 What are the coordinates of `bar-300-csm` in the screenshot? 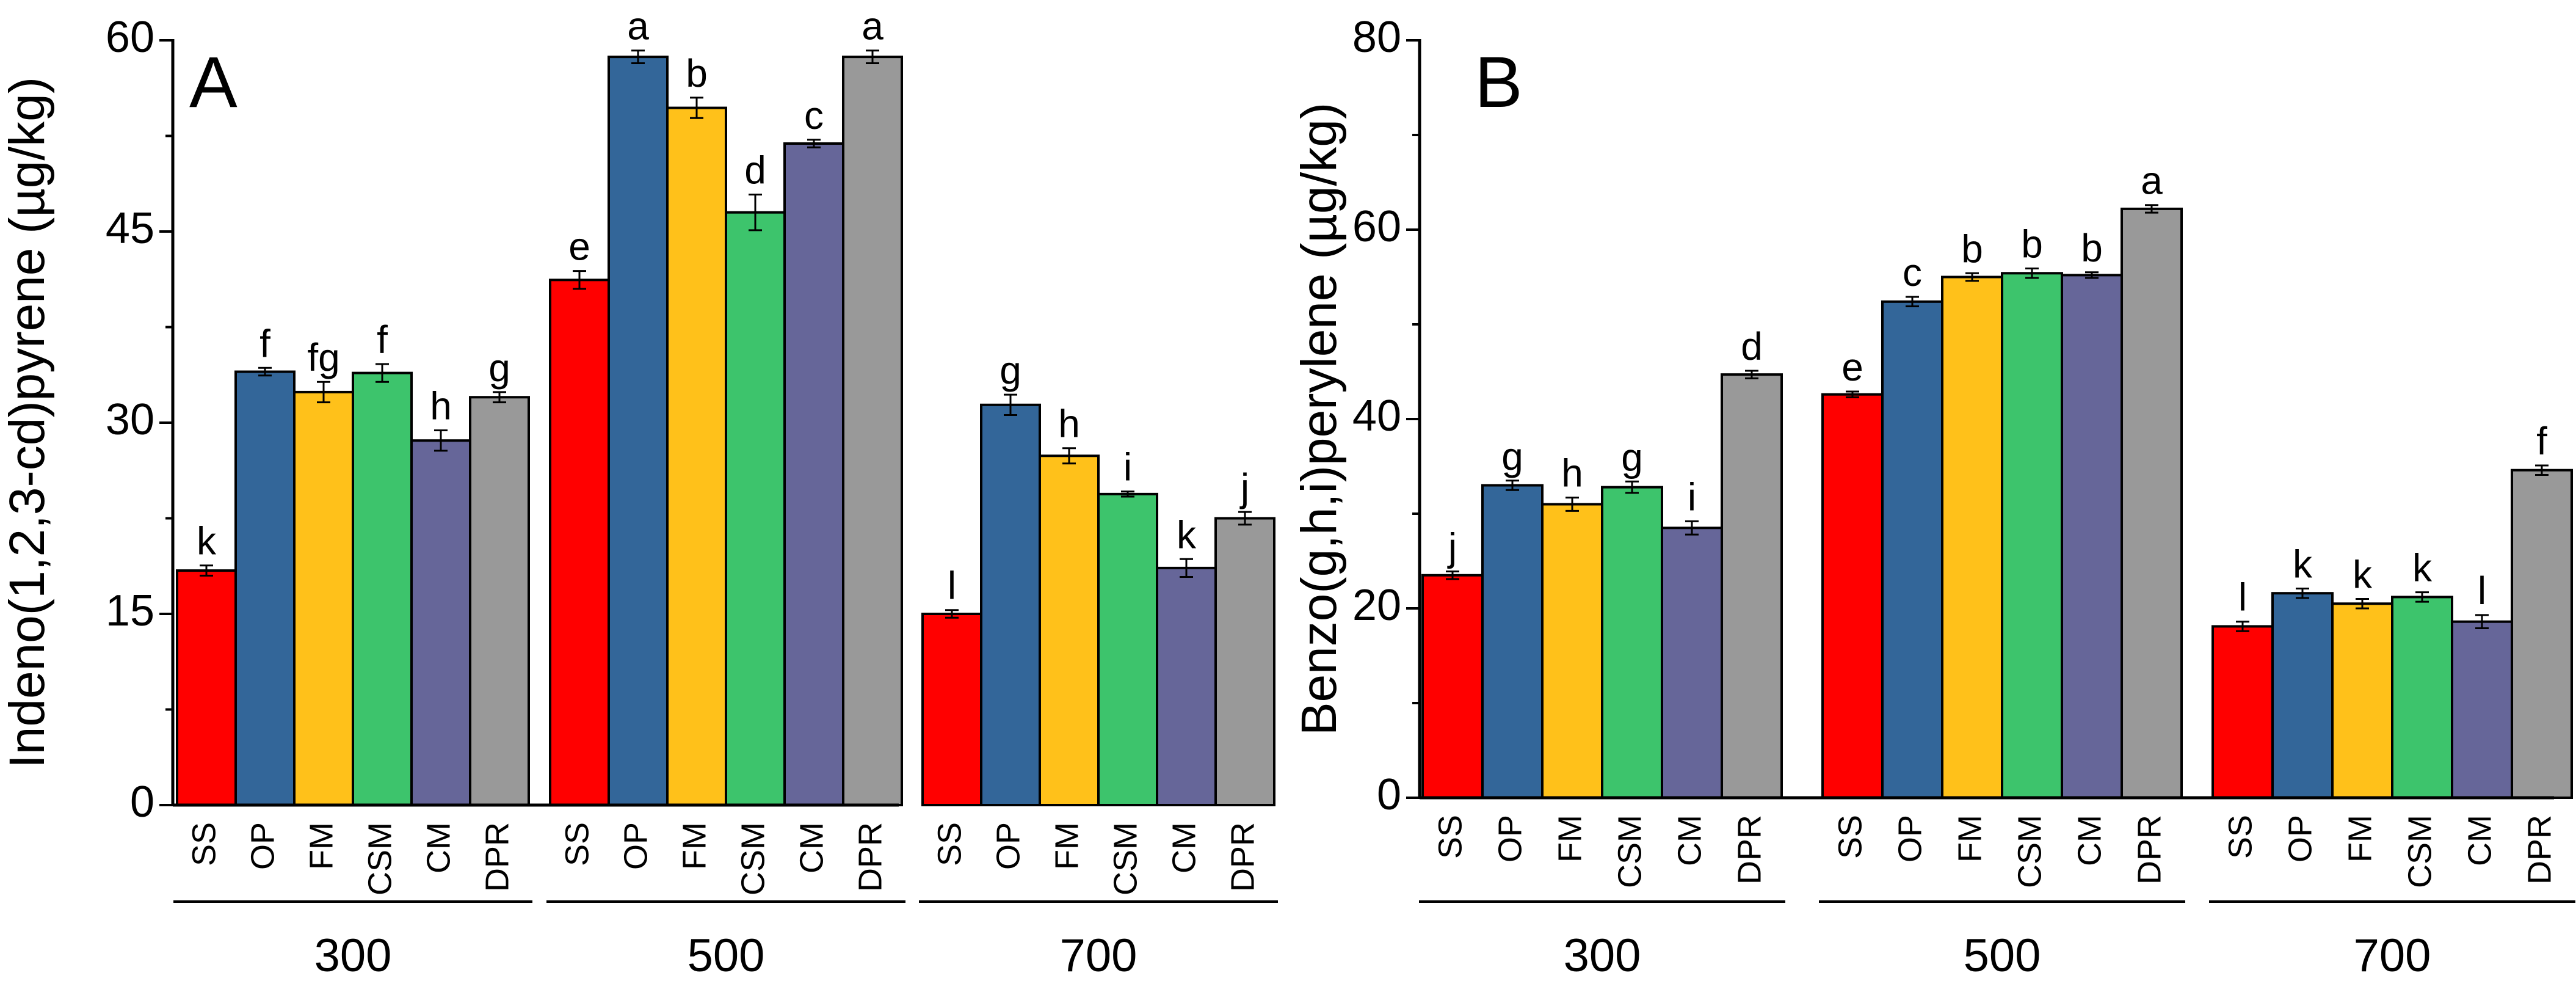 It's located at (382, 588).